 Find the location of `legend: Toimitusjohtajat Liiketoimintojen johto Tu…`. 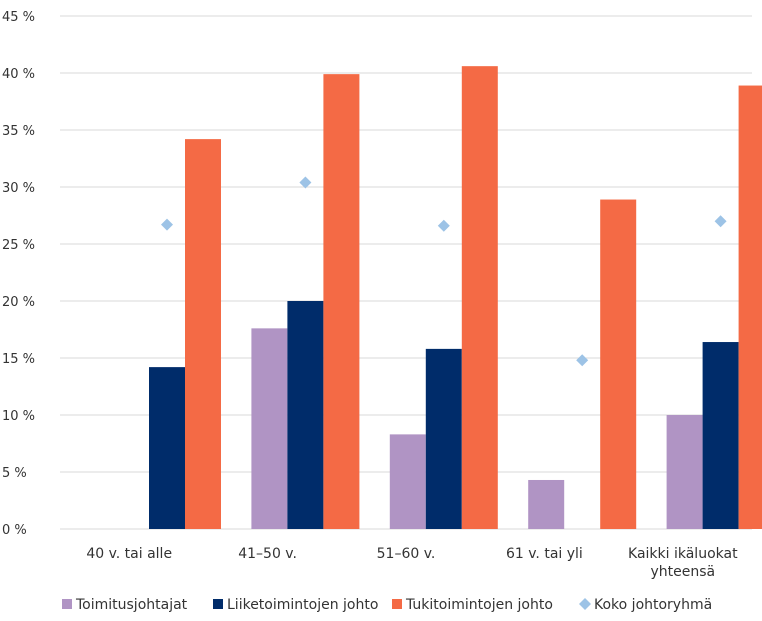

legend: Toimitusjohtajat Liiketoimintojen johto Tu… is located at coordinates (387, 605).